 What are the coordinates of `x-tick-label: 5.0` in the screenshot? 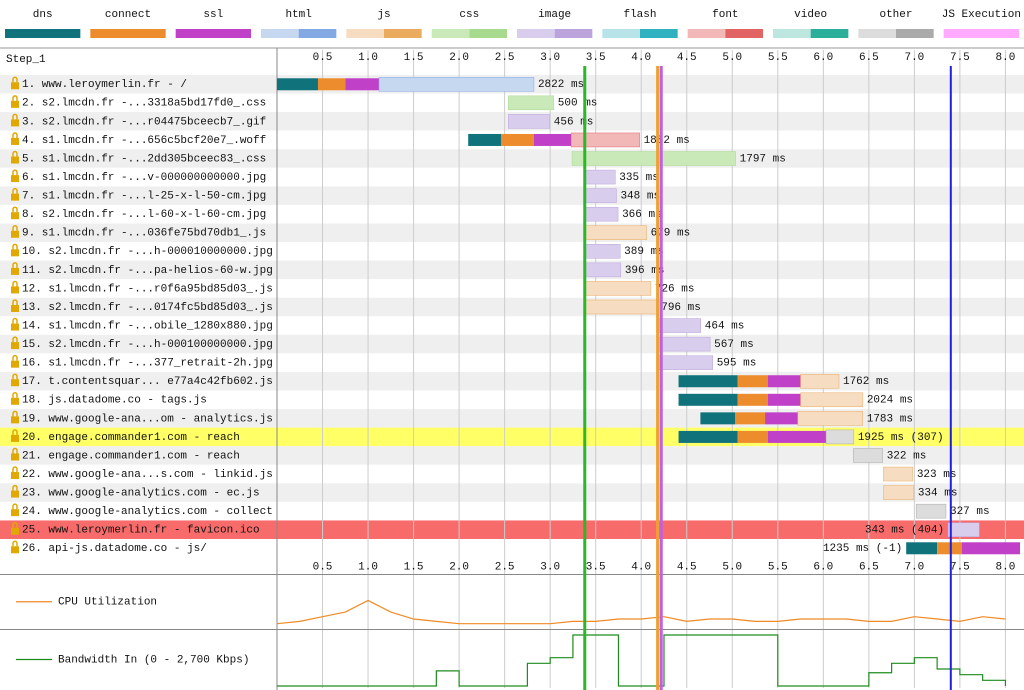 It's located at (732, 58).